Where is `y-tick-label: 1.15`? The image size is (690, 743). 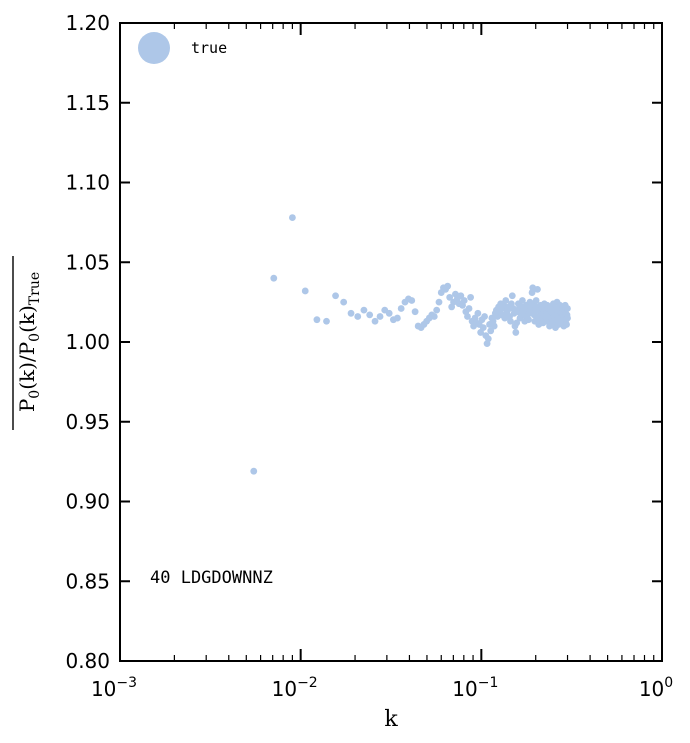 y-tick-label: 1.15 is located at coordinates (87, 103).